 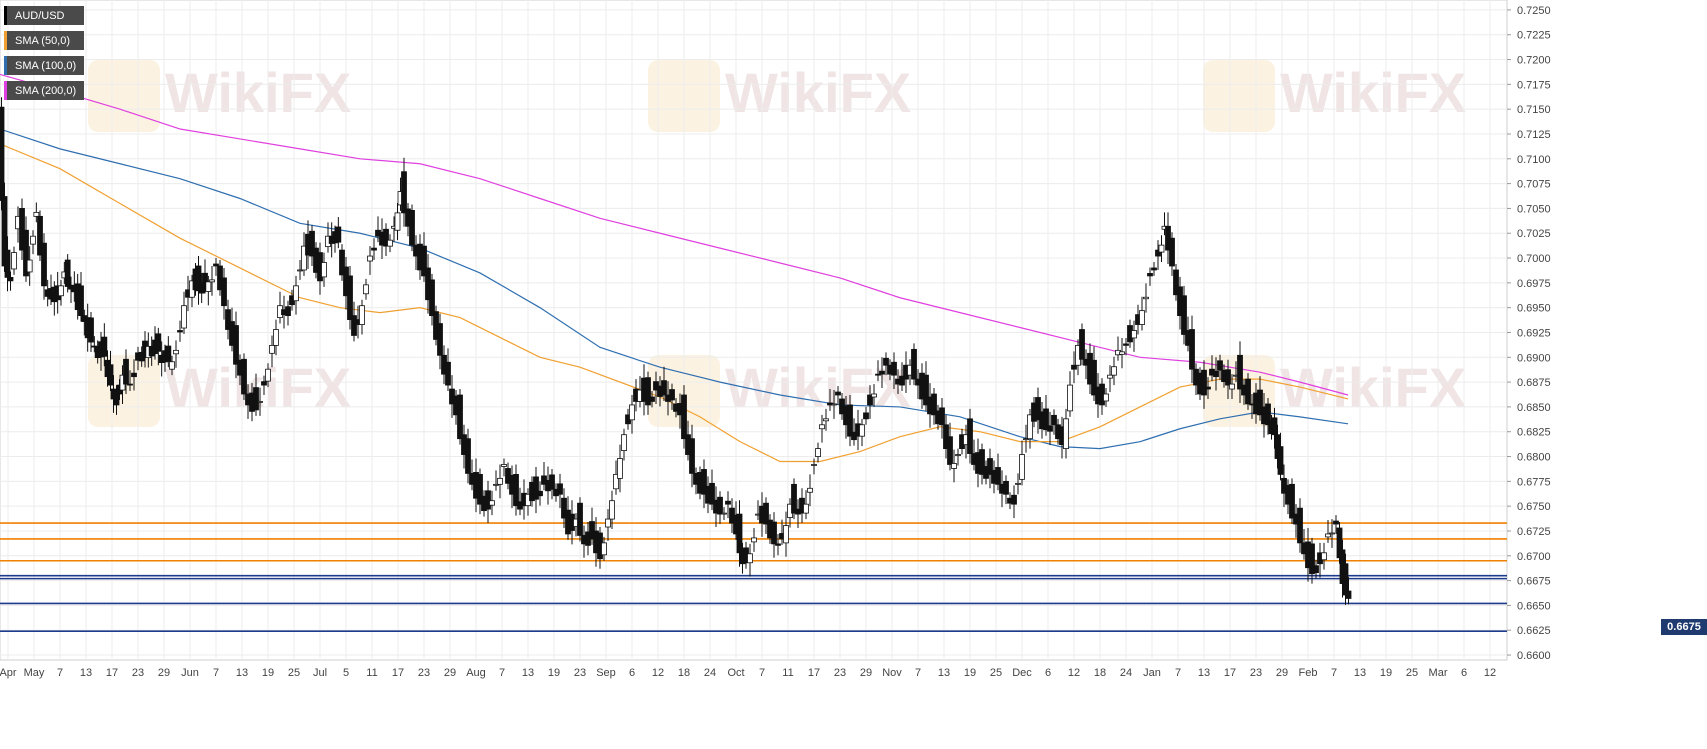 What do you see at coordinates (1534, 458) in the screenshot?
I see `y-tick-label: 0.6800` at bounding box center [1534, 458].